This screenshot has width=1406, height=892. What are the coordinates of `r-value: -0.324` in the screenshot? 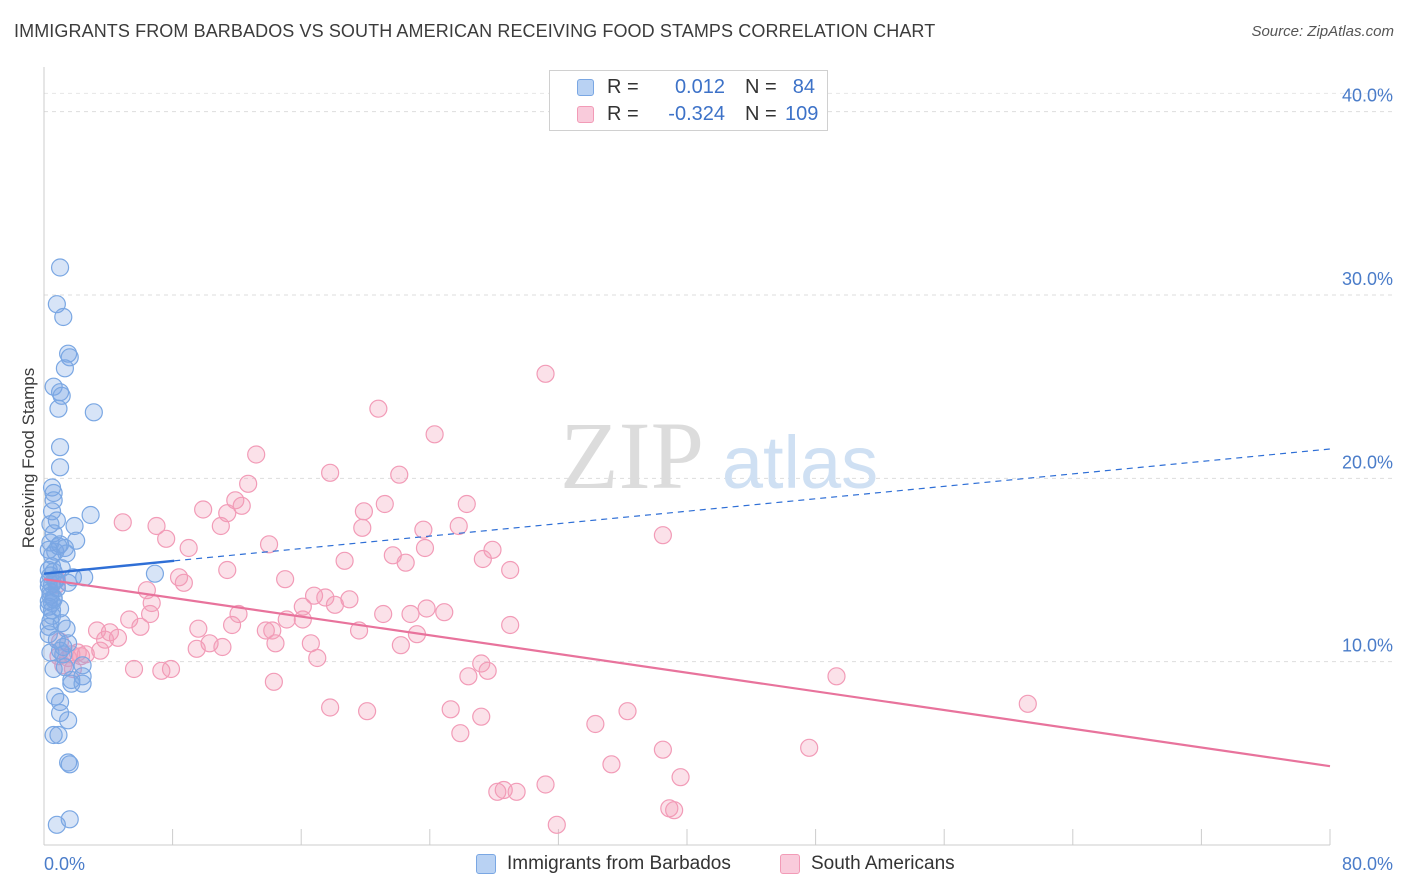 It's located at (696, 113).